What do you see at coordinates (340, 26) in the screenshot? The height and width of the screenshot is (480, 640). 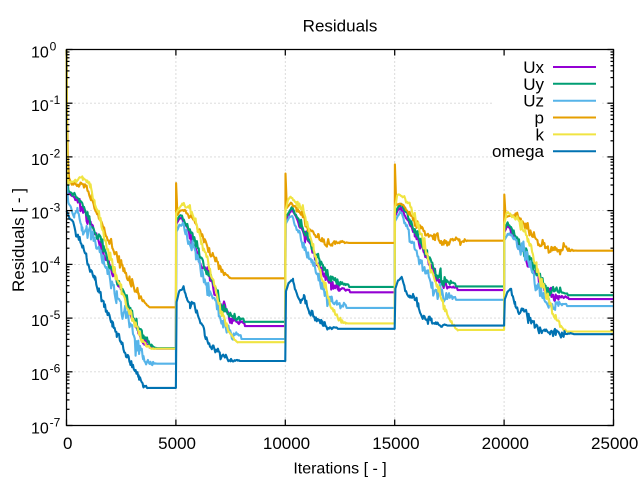 I see `svg-text: Residuals` at bounding box center [340, 26].